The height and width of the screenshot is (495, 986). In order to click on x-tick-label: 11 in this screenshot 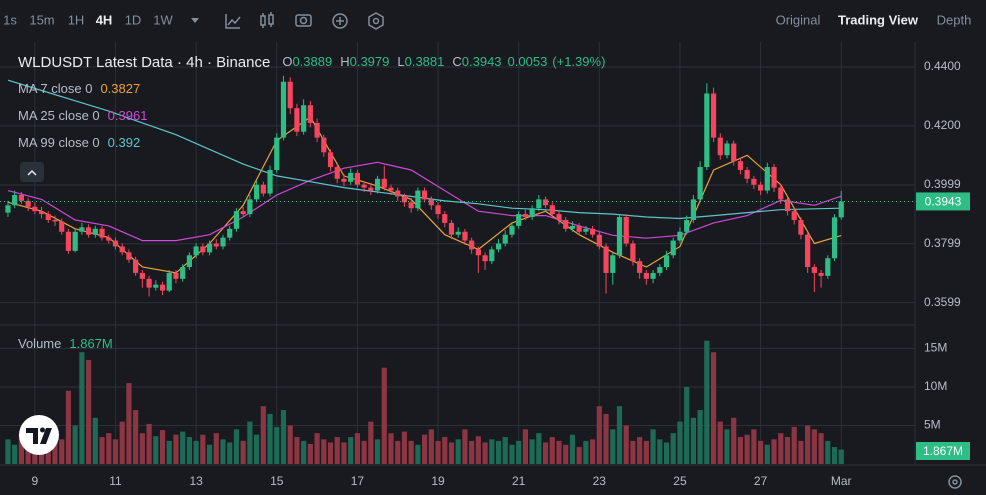, I will do `click(115, 481)`.